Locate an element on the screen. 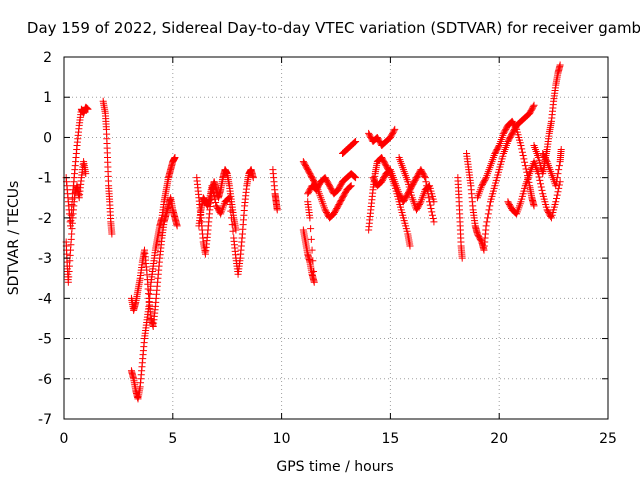 The image size is (640, 480). x-tick-label: 20 is located at coordinates (499, 439).